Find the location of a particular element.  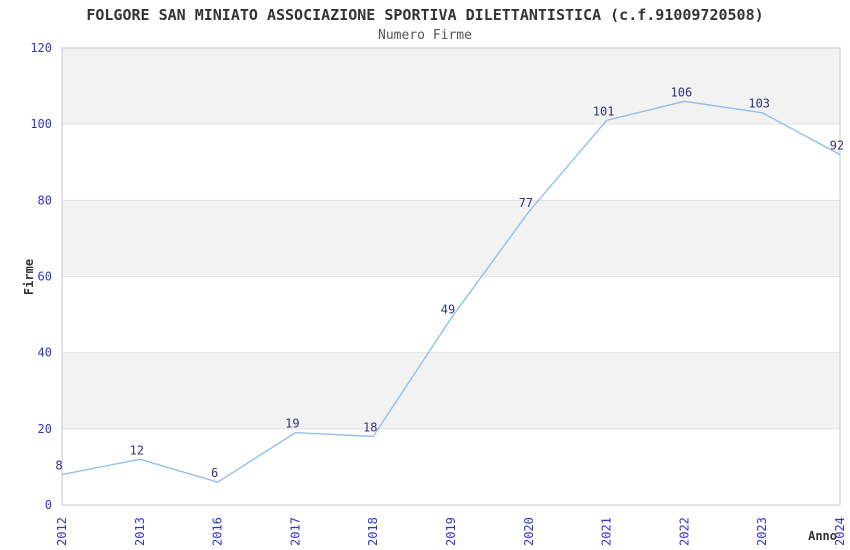

x-tick-label: 2018 is located at coordinates (373, 531).